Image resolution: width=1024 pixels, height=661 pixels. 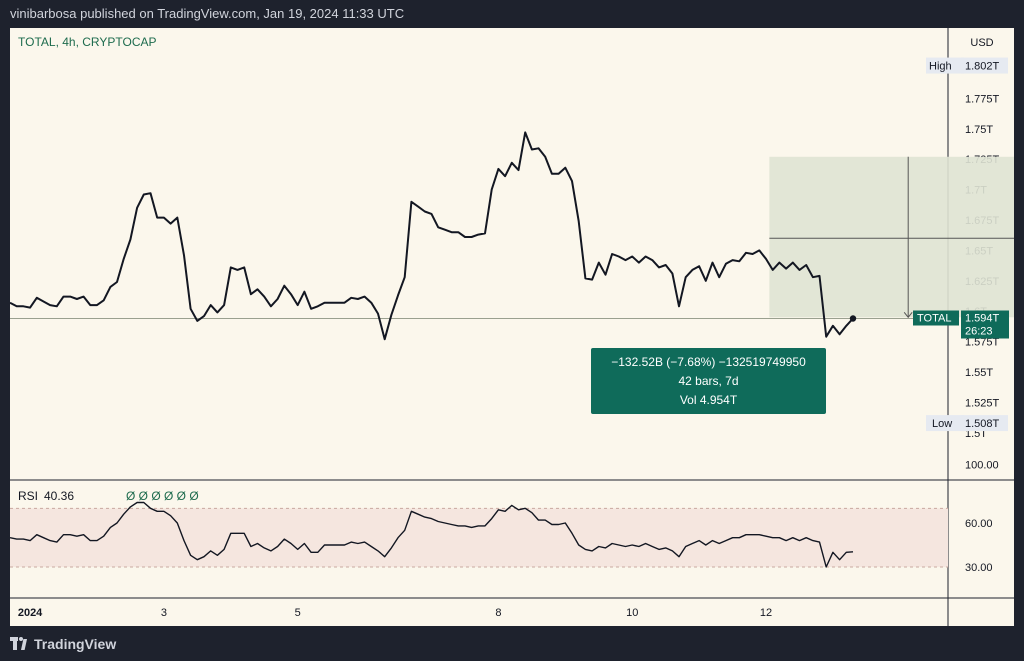 I want to click on tradingview-logo-icon, so click(x=19, y=644).